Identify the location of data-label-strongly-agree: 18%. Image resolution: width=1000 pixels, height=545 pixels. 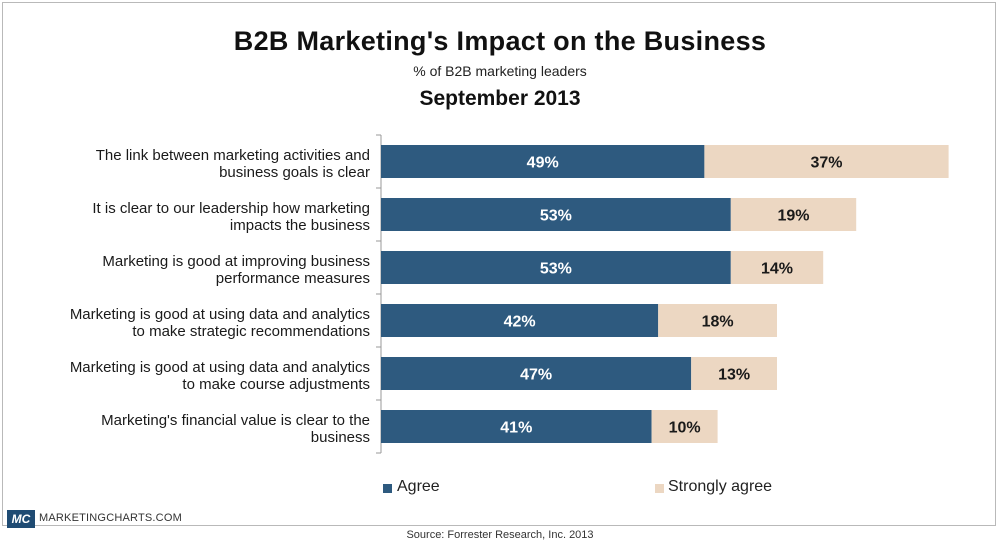
(718, 322).